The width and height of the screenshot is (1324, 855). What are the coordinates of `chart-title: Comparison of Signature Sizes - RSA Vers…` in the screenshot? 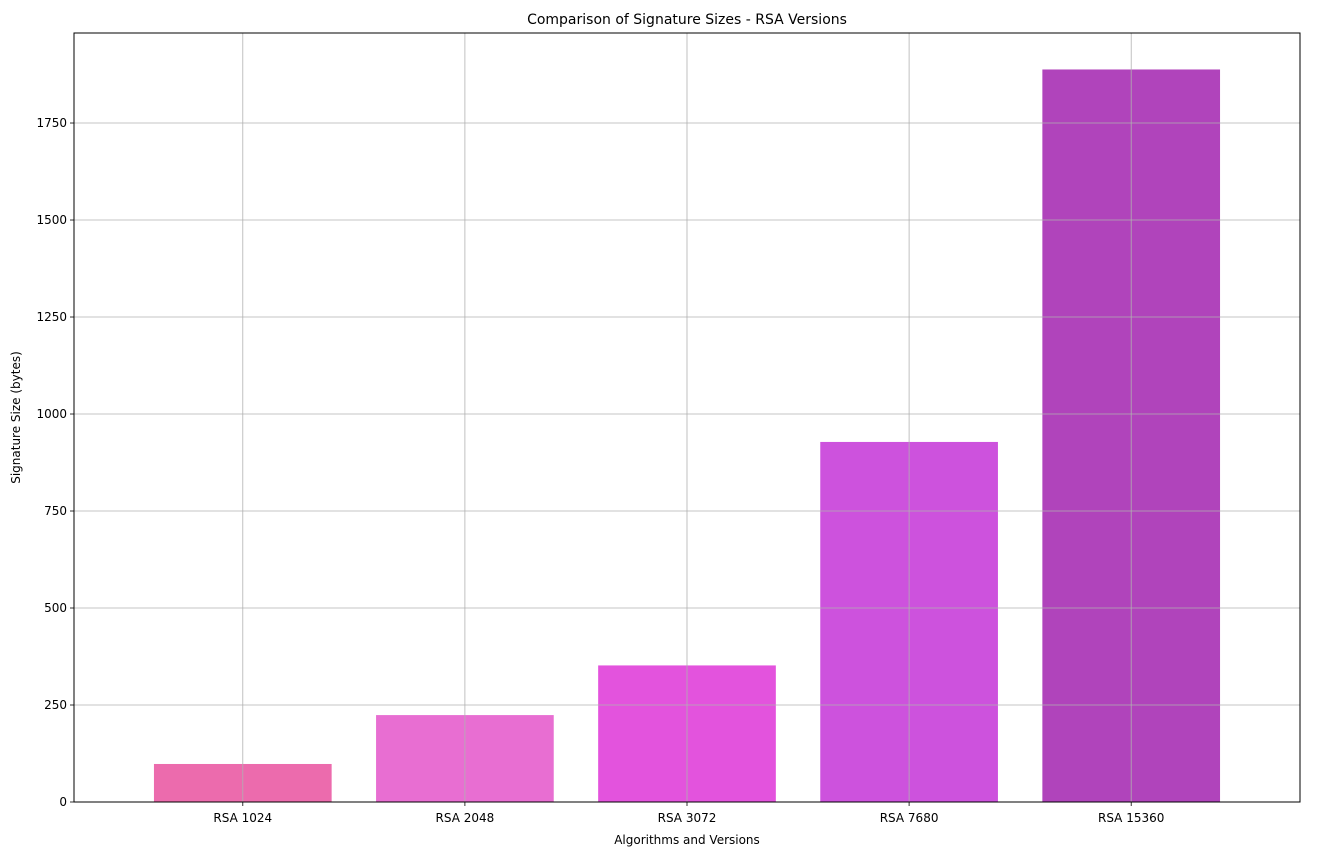 It's located at (687, 20).